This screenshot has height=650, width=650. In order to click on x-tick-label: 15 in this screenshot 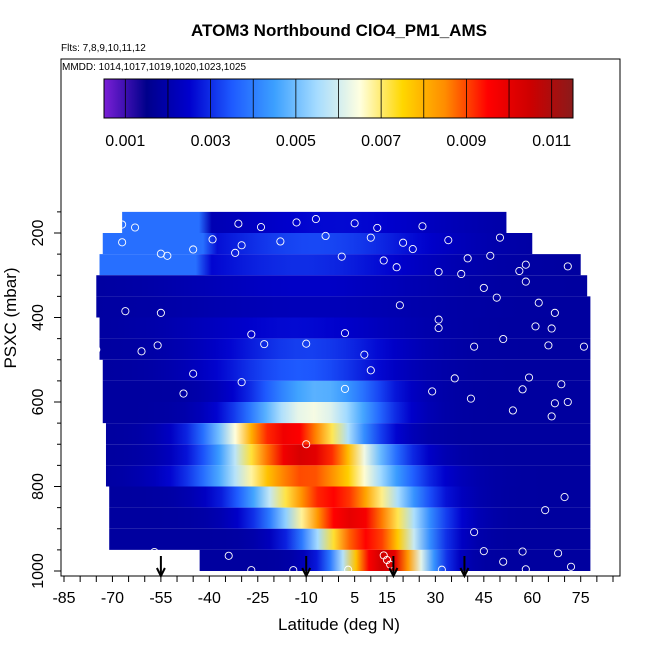, I will do `click(387, 598)`.